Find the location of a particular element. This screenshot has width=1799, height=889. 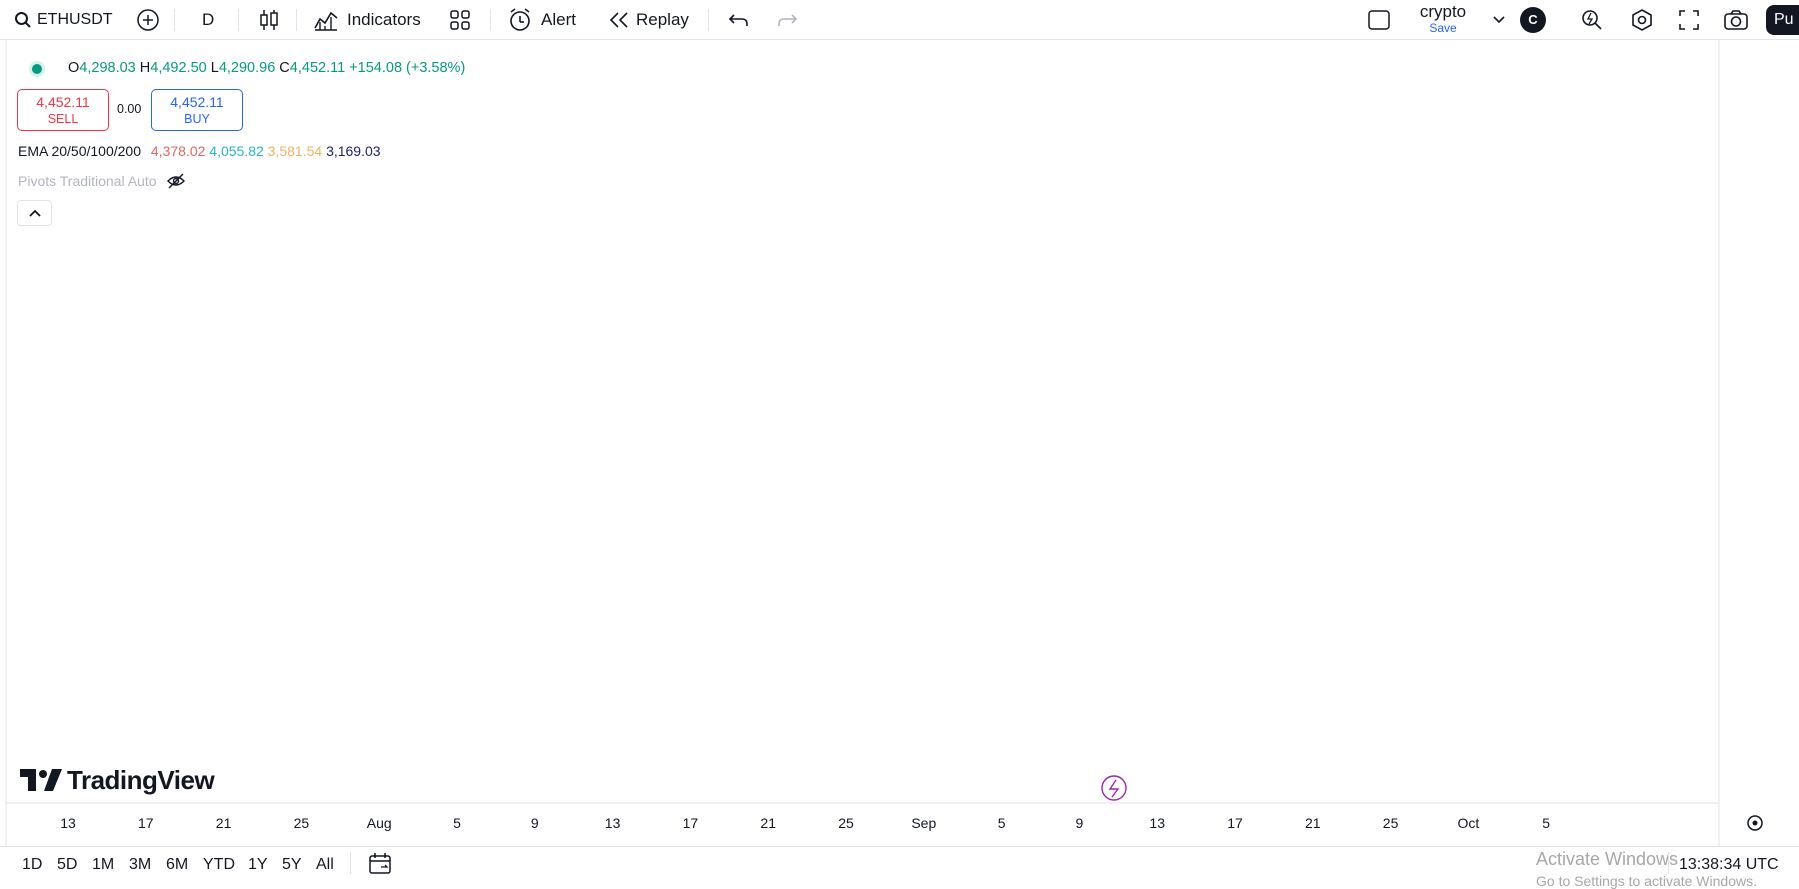

axis-settings-gear-center is located at coordinates (1755, 823).